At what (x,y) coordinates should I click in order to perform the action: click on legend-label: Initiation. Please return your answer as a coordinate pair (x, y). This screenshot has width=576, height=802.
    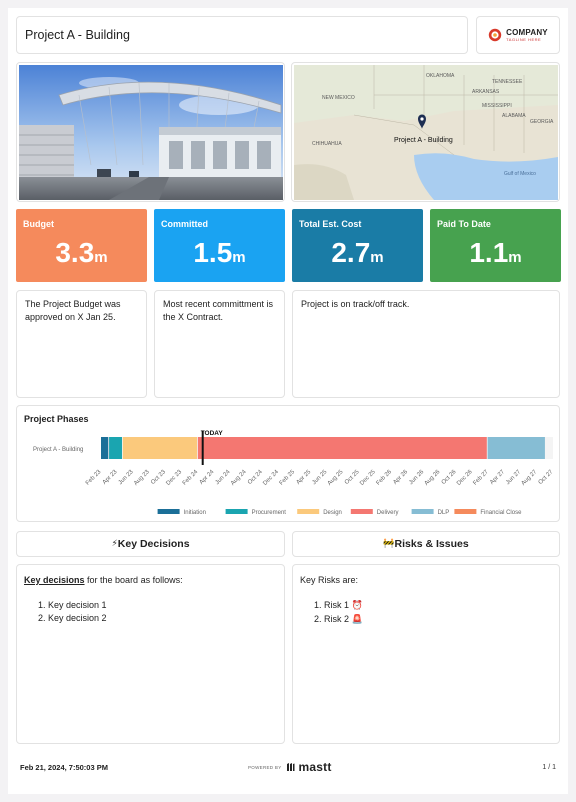
    Looking at the image, I should click on (195, 513).